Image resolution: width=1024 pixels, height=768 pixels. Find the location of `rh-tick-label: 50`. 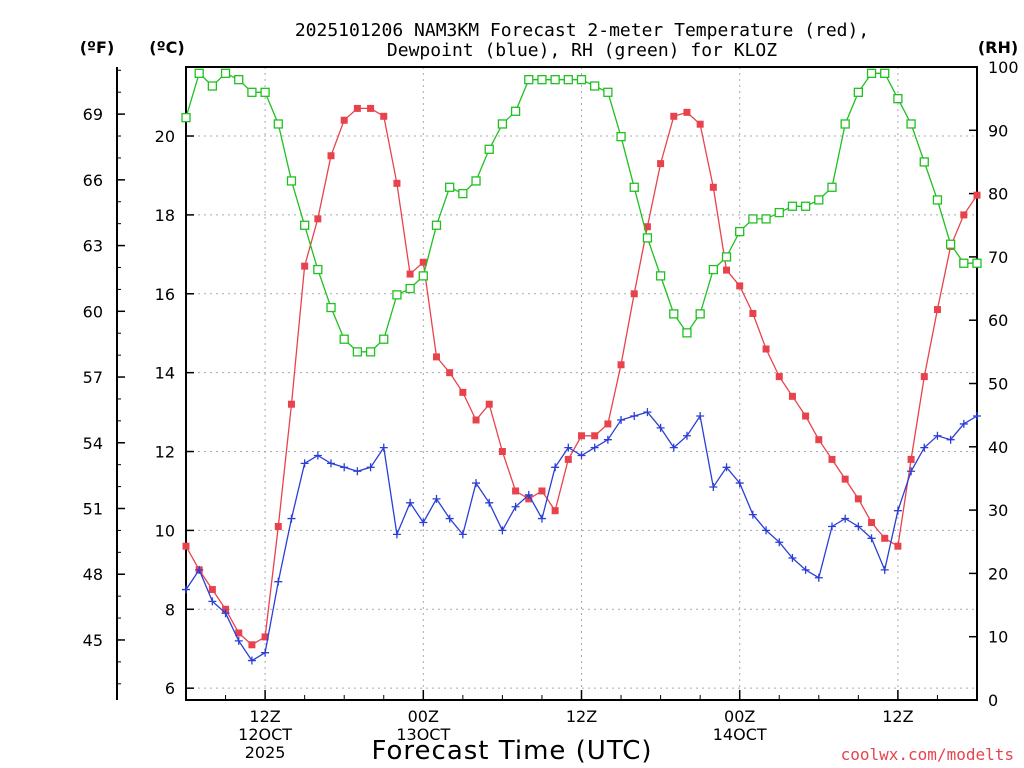

rh-tick-label: 50 is located at coordinates (998, 384).